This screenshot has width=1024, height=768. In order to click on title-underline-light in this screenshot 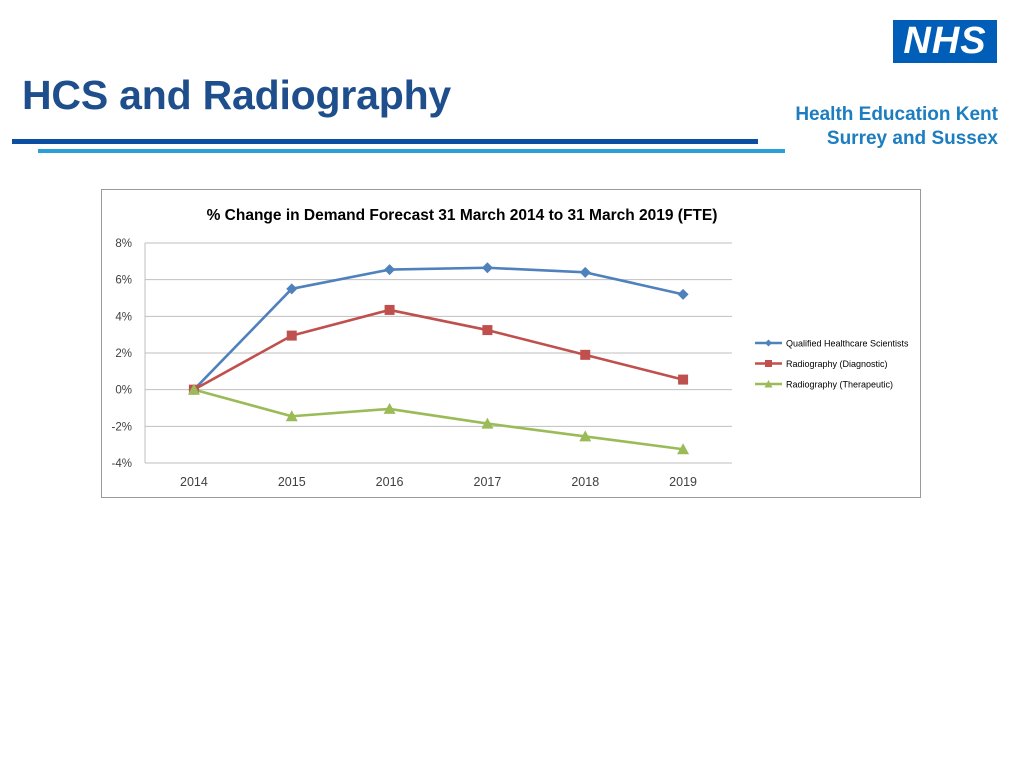, I will do `click(411, 151)`.